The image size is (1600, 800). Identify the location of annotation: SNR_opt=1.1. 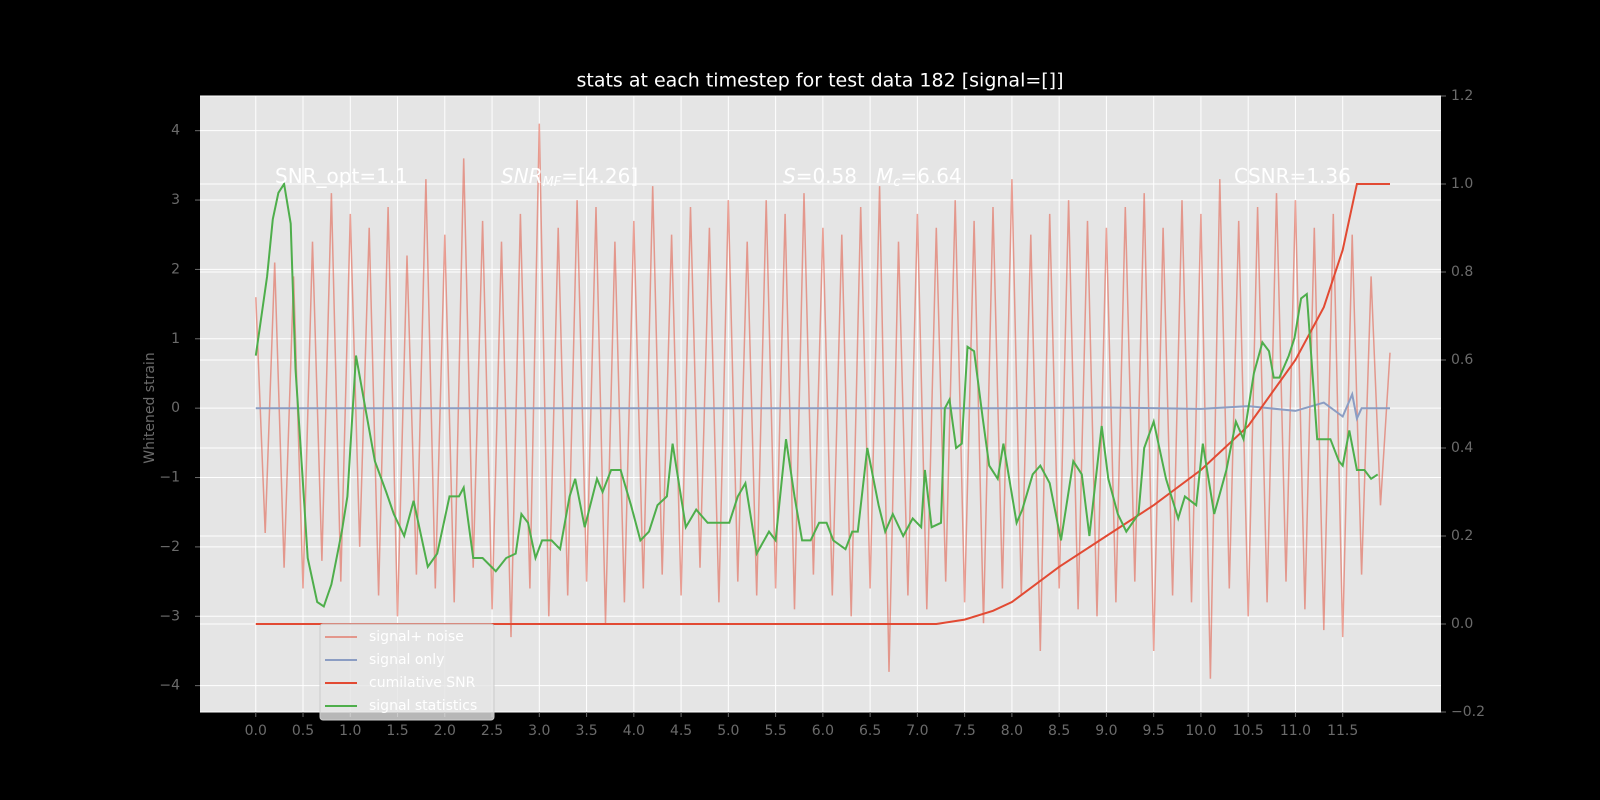
(341, 176).